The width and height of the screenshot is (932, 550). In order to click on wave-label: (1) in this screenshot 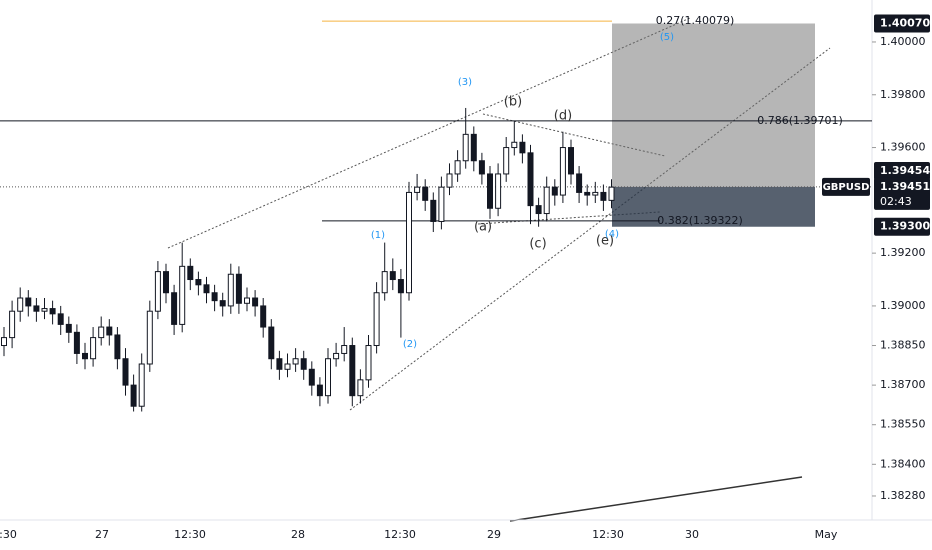, I will do `click(378, 235)`.